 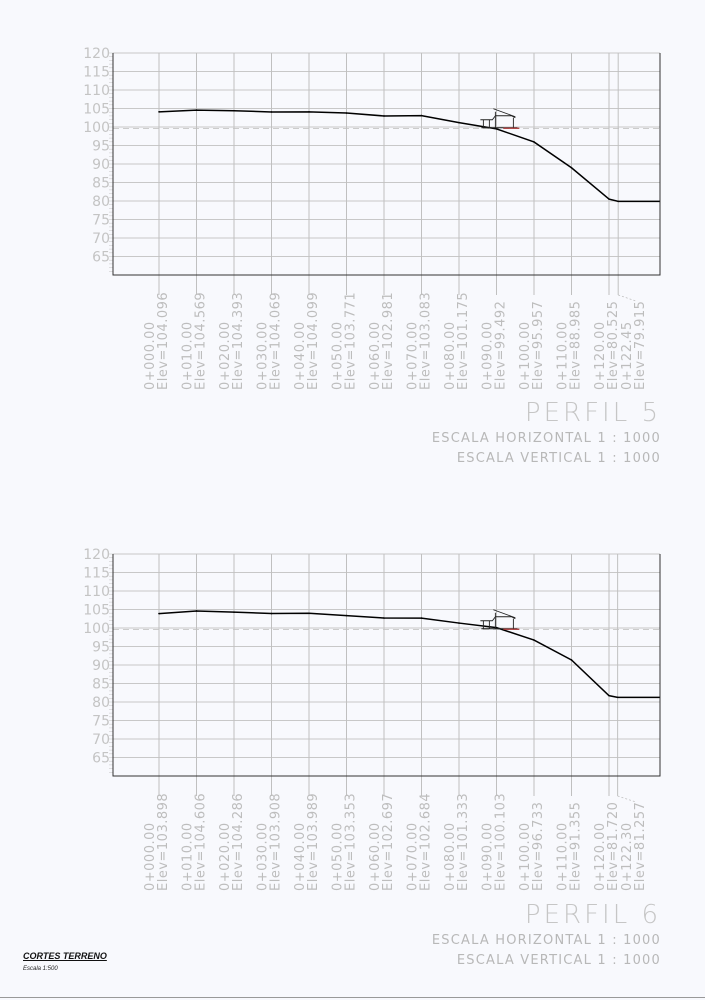 What do you see at coordinates (501, 345) in the screenshot?
I see `elevation-label: Elev=99.492` at bounding box center [501, 345].